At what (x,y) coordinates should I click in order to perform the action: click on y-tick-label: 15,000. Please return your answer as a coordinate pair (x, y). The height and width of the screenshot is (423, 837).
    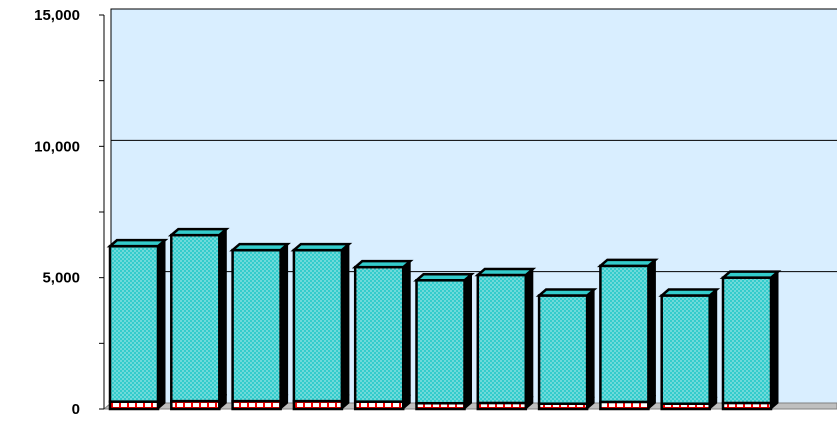
    Looking at the image, I should click on (57, 15).